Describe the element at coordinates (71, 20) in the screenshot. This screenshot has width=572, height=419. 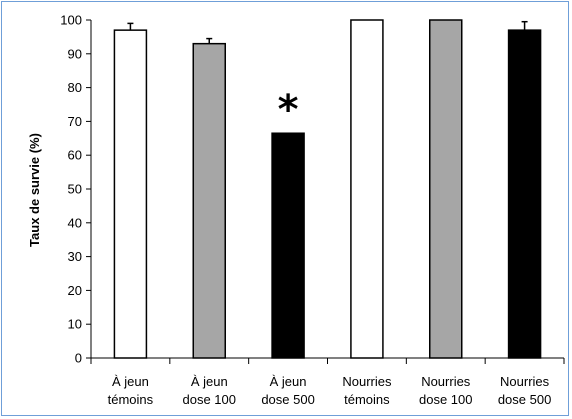
I see `y-tick-label: 100` at that location.